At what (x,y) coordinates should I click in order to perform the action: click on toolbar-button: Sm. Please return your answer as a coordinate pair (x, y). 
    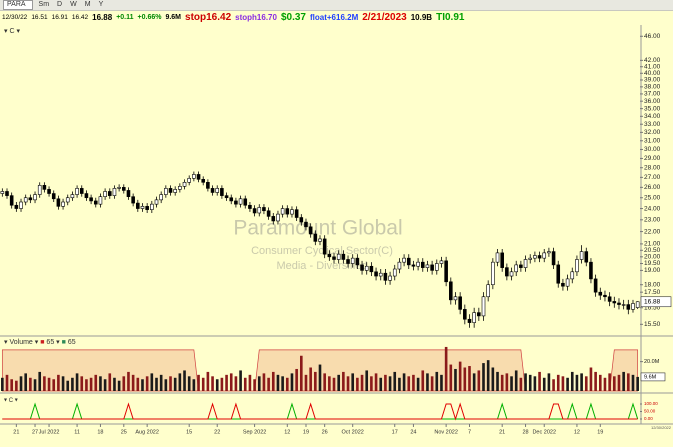
    Looking at the image, I should click on (44, 4).